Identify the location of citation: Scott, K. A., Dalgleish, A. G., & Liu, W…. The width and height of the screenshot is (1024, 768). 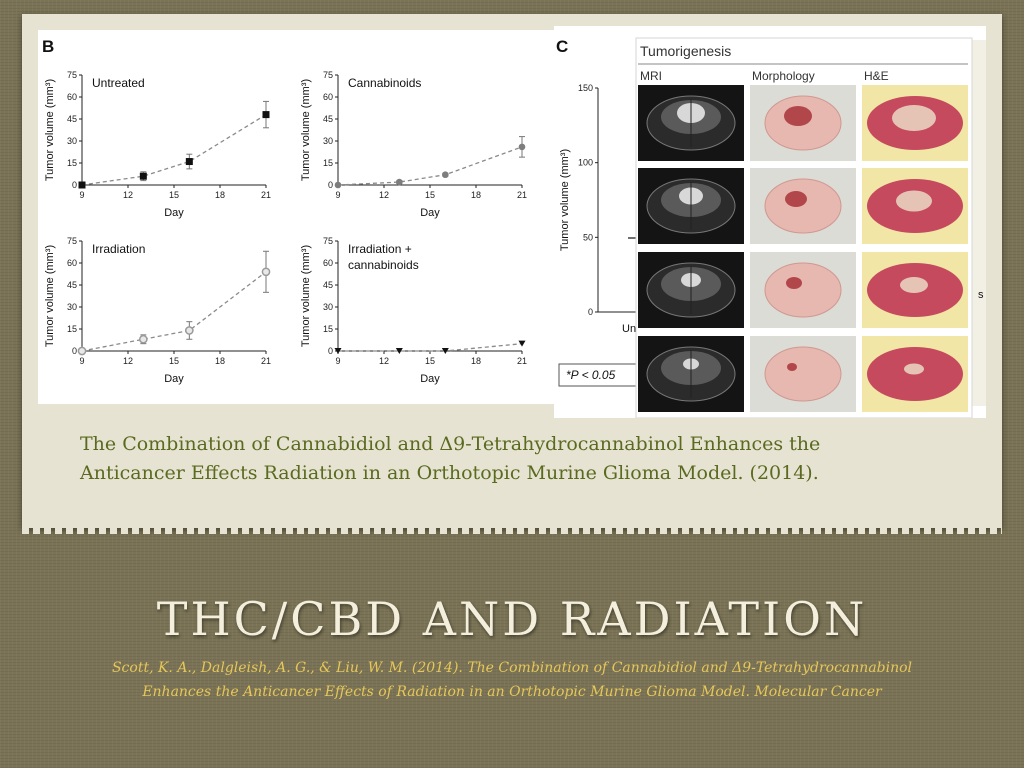
(512, 680).